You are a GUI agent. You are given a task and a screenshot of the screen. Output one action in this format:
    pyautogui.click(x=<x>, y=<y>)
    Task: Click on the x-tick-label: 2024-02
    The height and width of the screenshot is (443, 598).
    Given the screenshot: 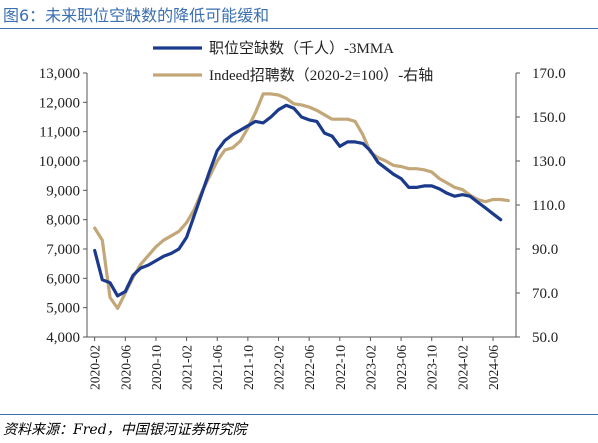 What is the action you would take?
    pyautogui.click(x=462, y=367)
    